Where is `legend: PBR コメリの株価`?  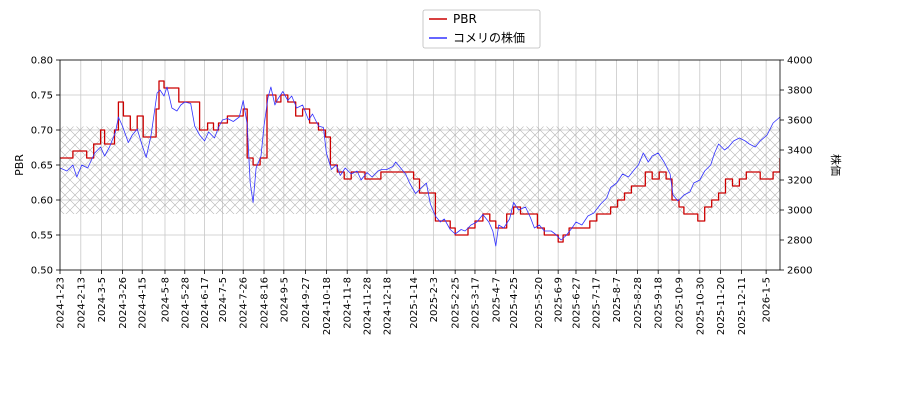
legend: PBR コメリの株価 is located at coordinates (481, 29).